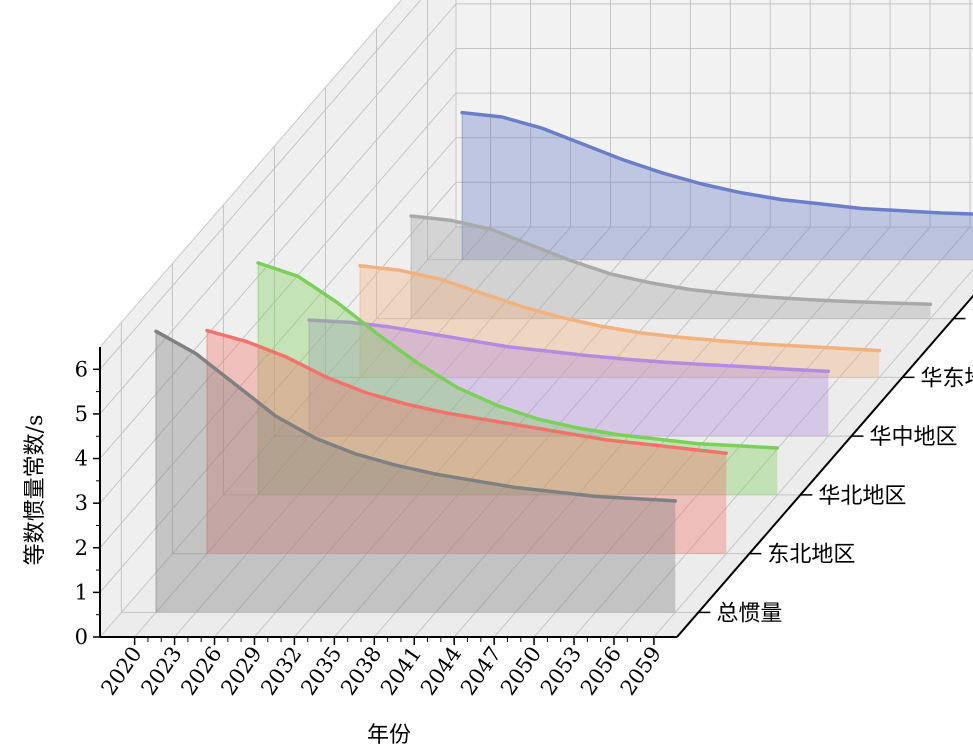  I want to click on x-tick-label: 2026, so click(201, 671).